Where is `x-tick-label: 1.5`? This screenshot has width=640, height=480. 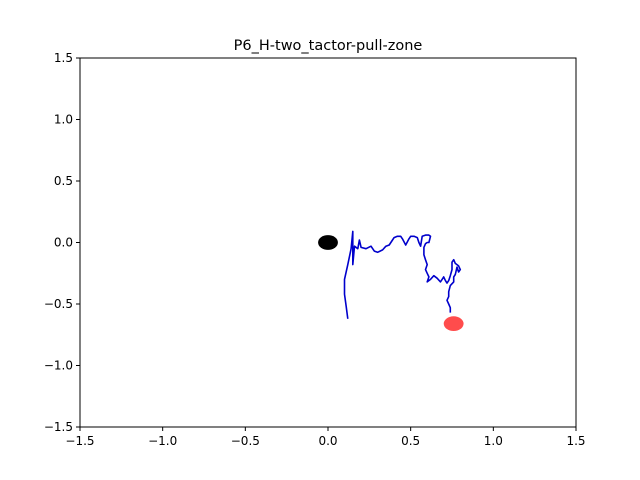 x-tick-label: 1.5 is located at coordinates (575, 441).